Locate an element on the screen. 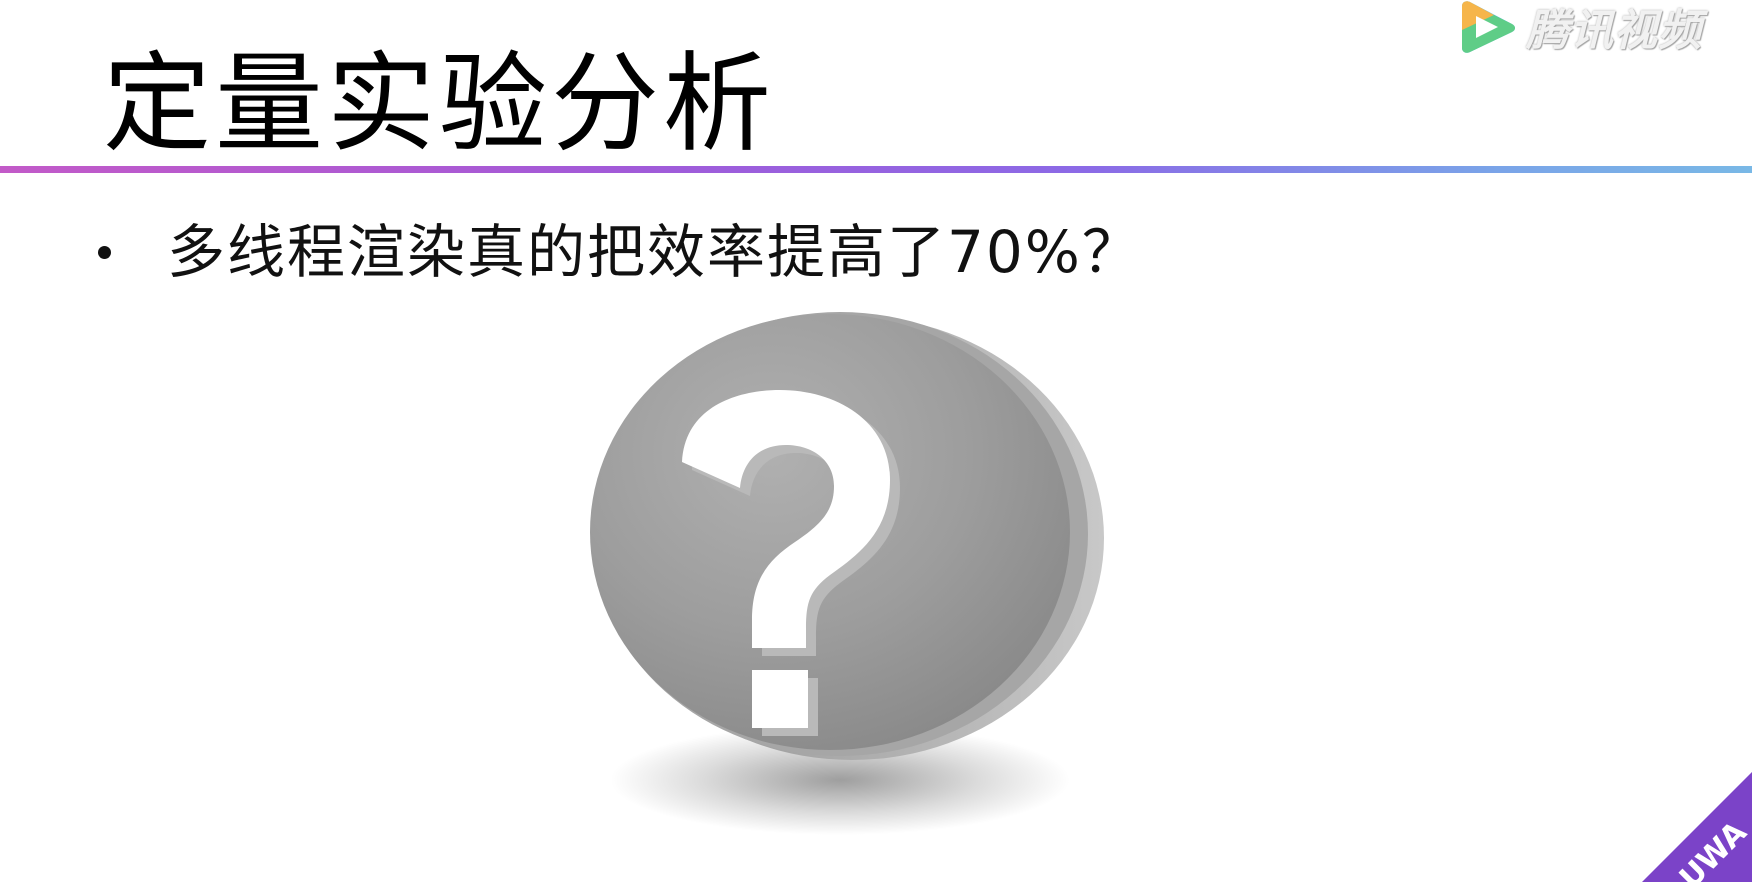 The width and height of the screenshot is (1752, 882). slide-title: 定量实验分析 is located at coordinates (439, 104).